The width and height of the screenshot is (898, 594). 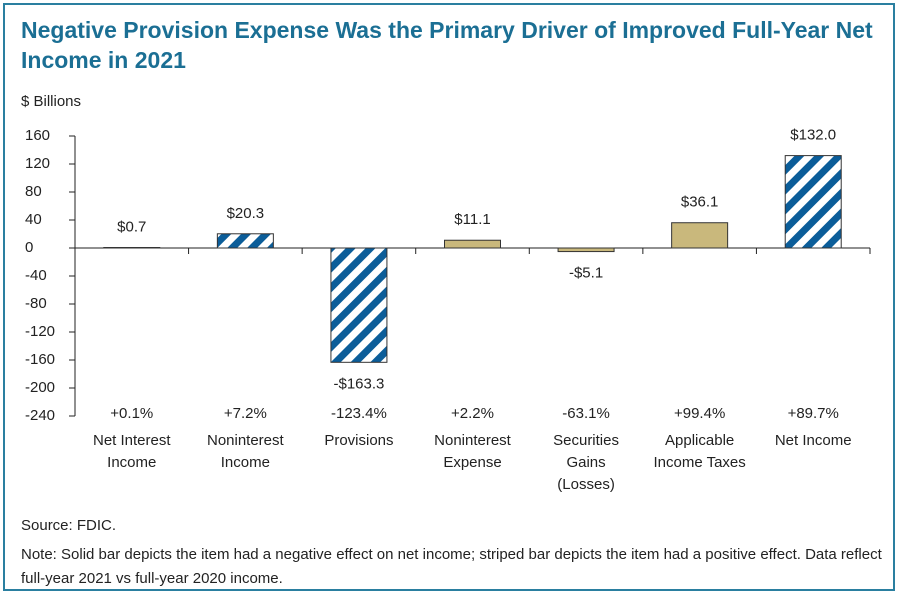 I want to click on change-label: -63.1%, so click(x=586, y=413).